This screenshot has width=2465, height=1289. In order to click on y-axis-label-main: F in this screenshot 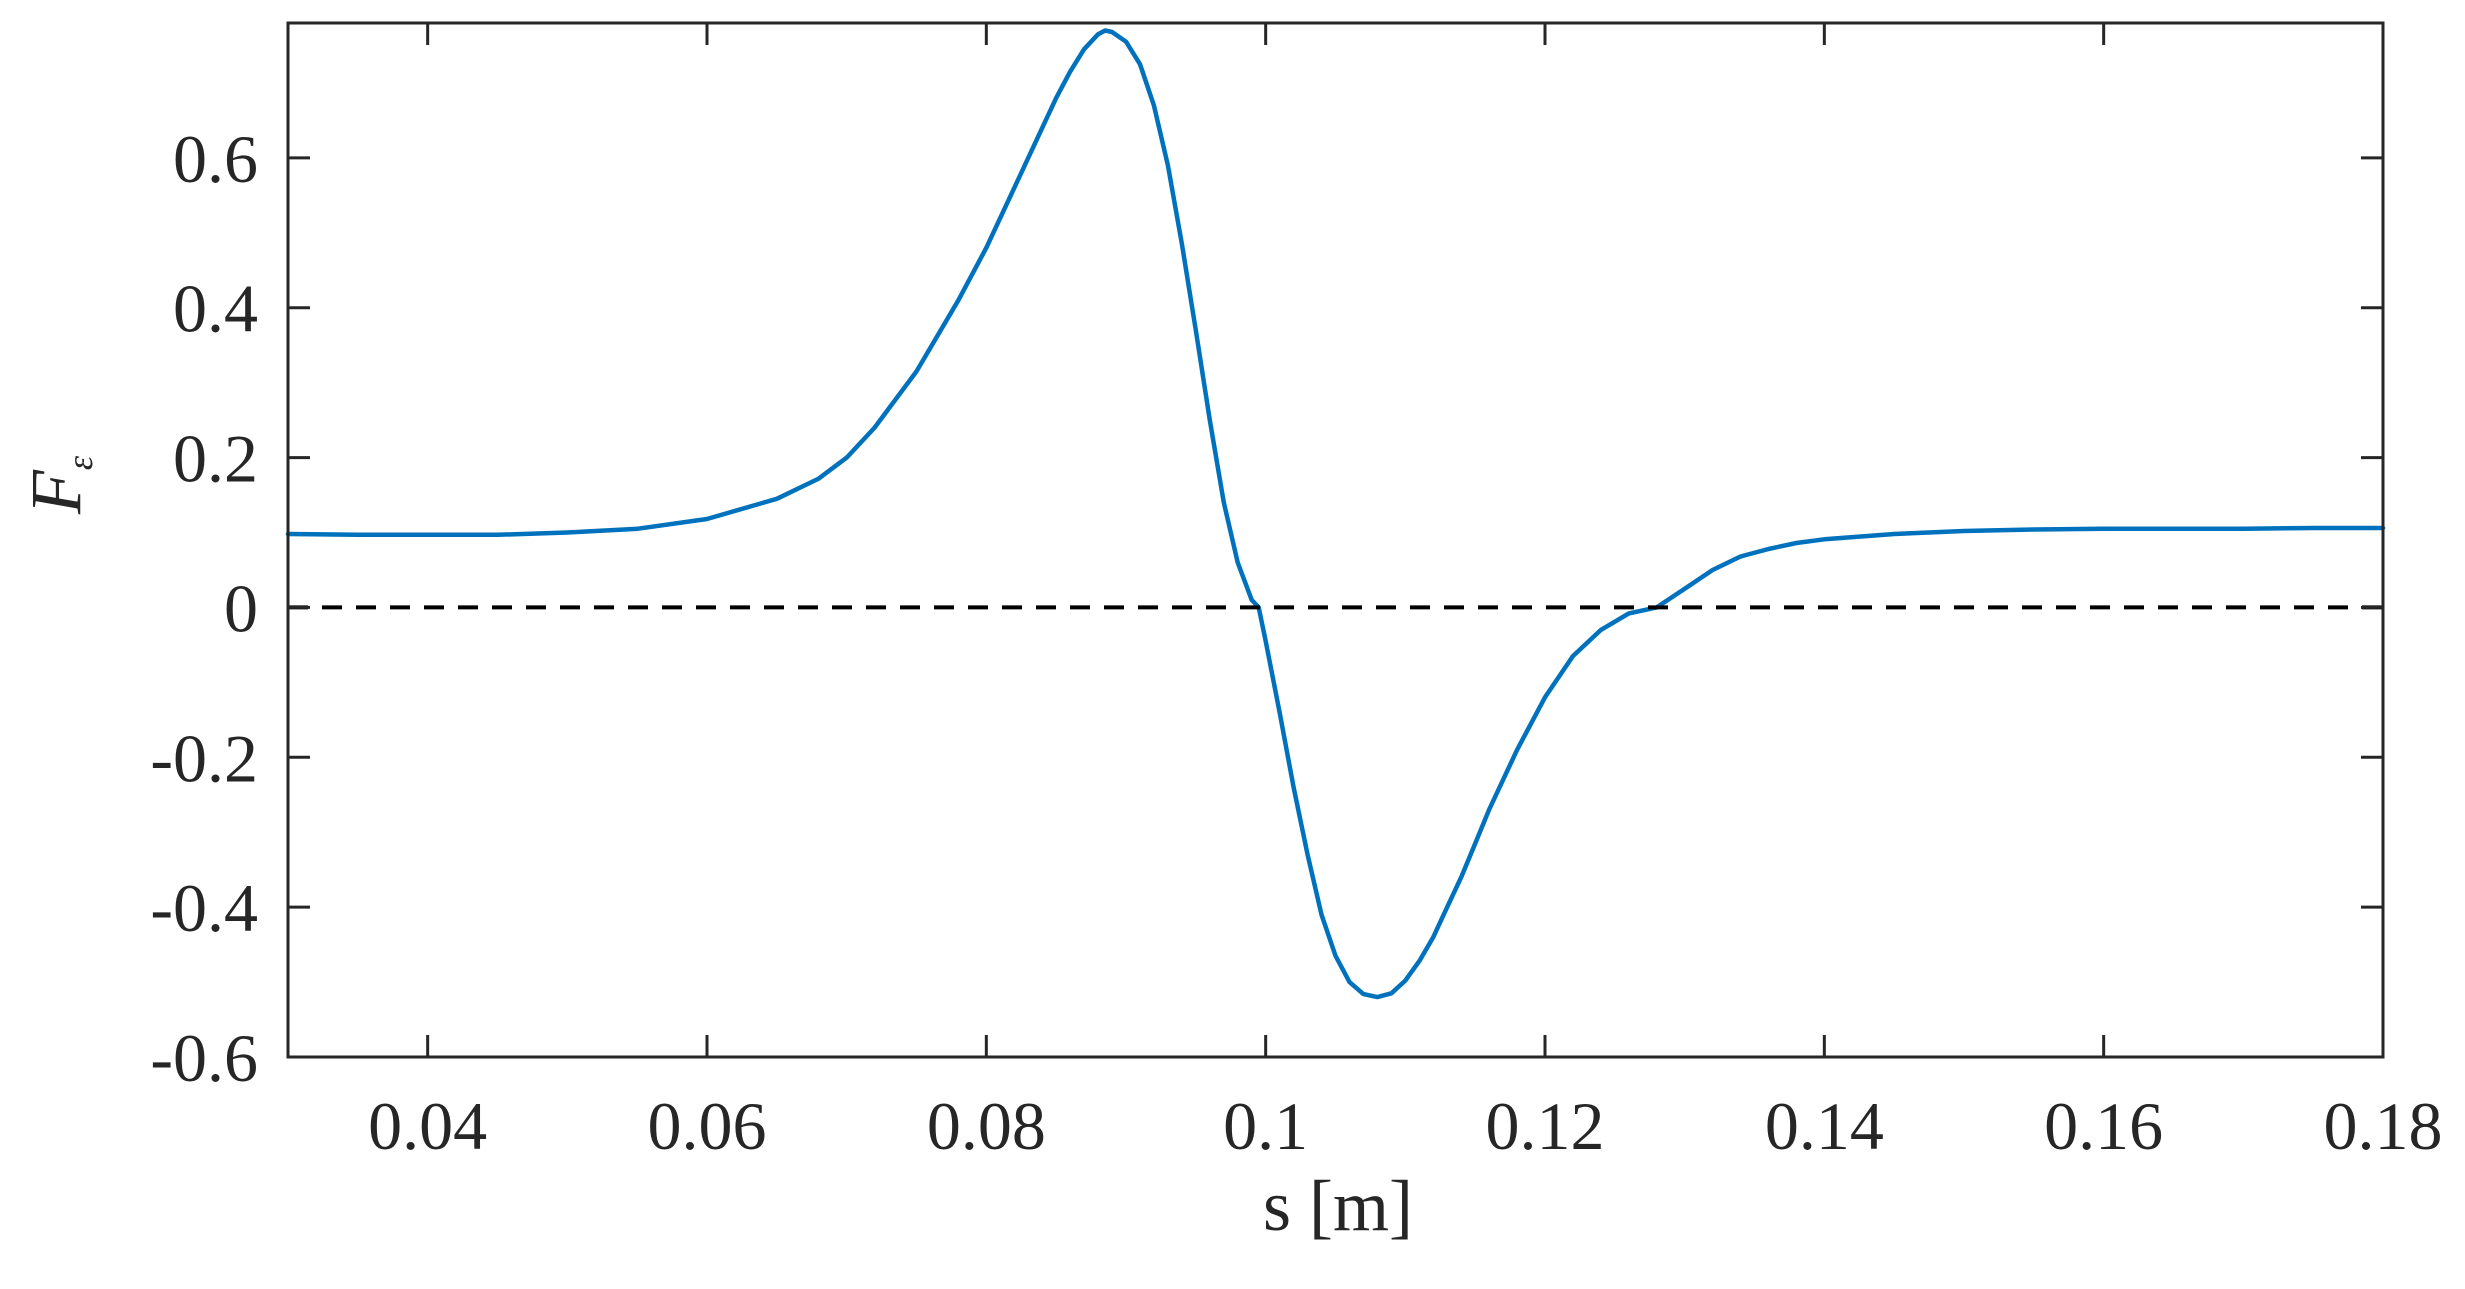, I will do `click(56, 492)`.